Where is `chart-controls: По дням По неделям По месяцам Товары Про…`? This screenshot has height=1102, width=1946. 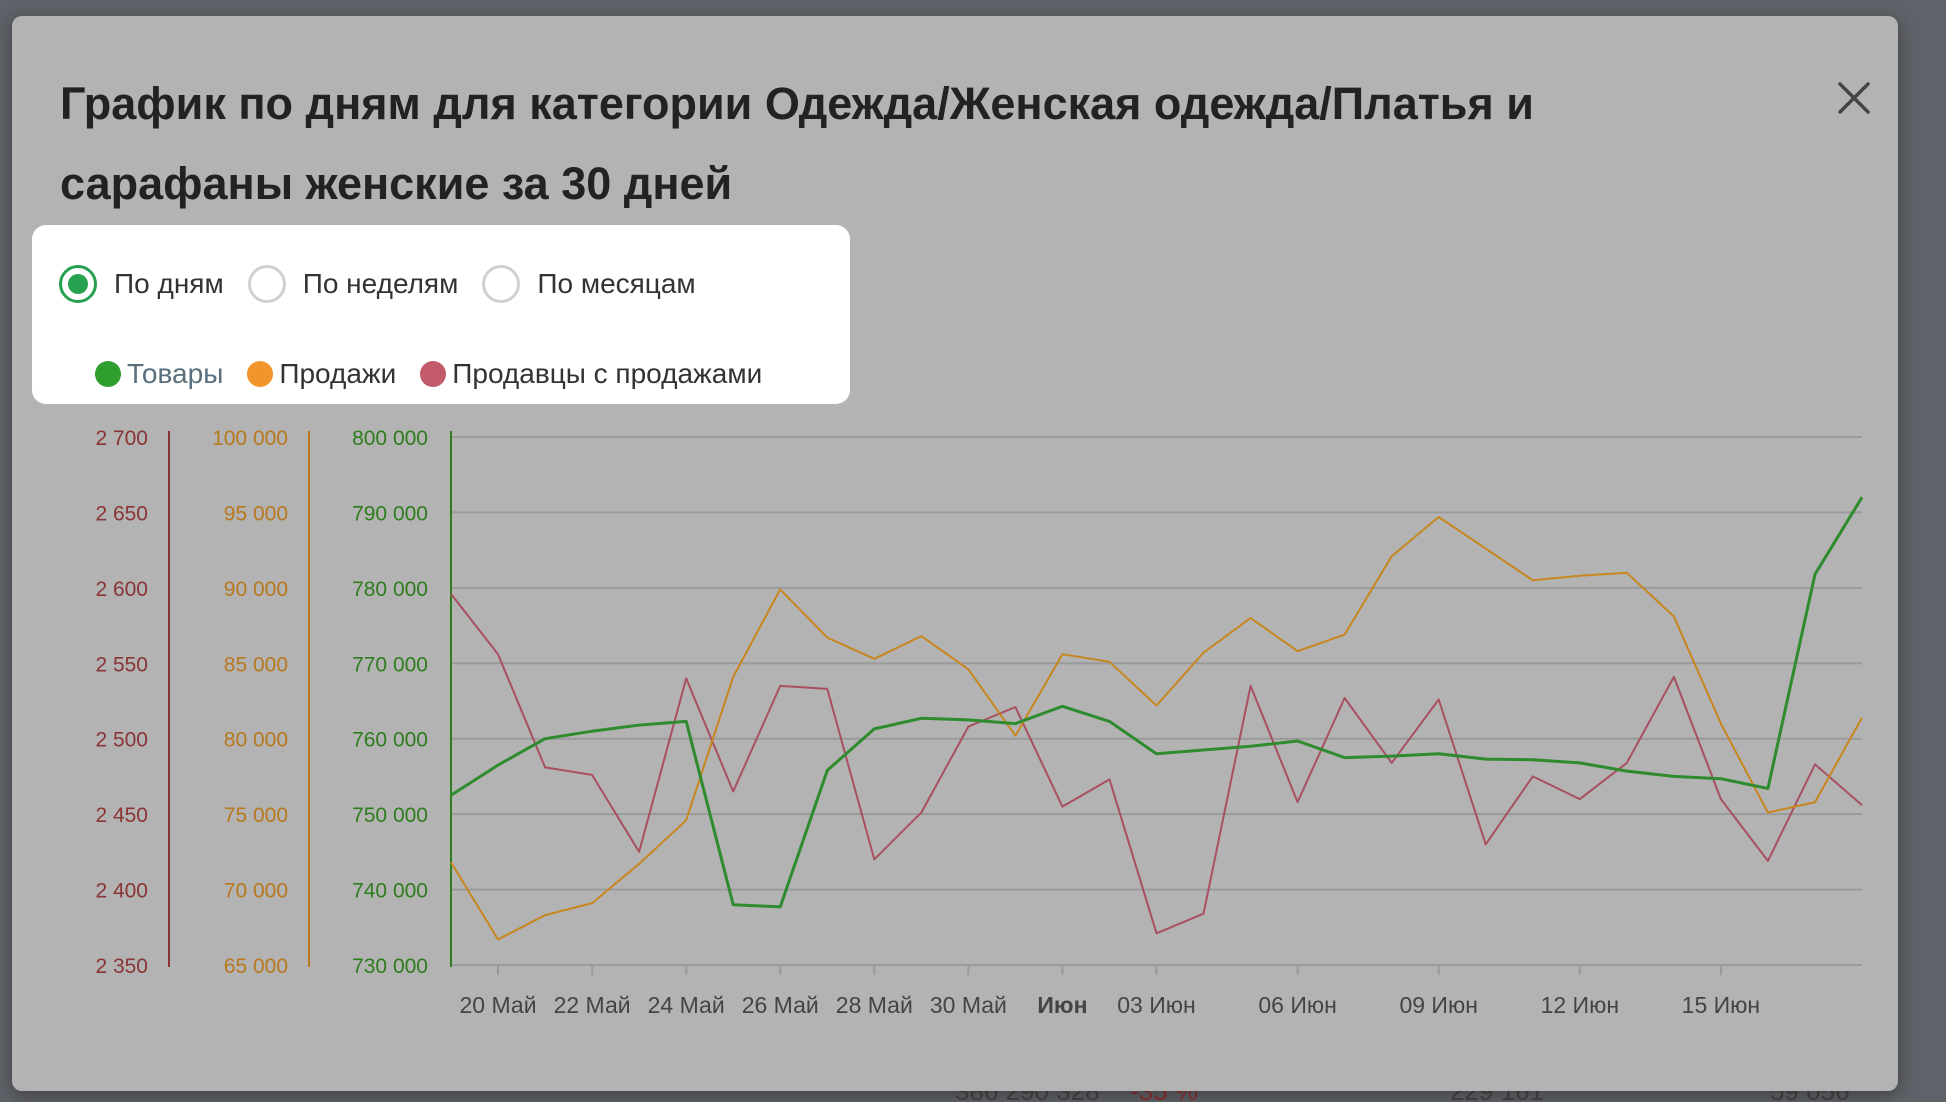 chart-controls: По дням По неделям По месяцам Товары Про… is located at coordinates (441, 314).